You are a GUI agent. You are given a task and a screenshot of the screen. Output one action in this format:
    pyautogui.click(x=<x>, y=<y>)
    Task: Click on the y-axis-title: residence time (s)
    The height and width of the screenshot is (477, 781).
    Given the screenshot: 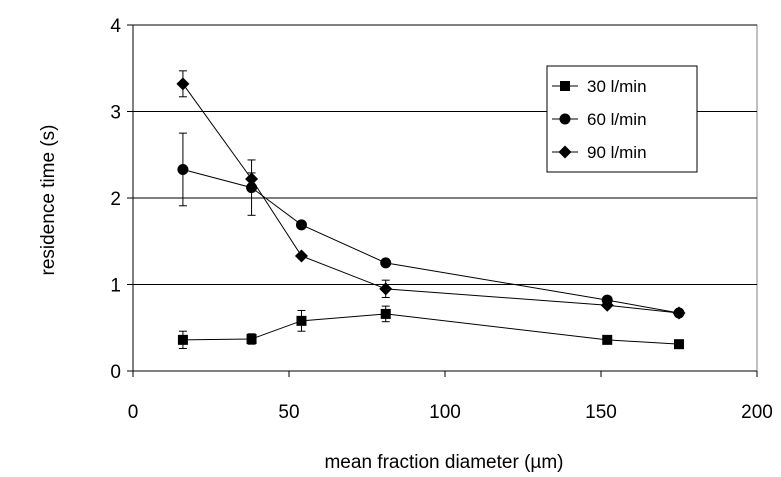 What is the action you would take?
    pyautogui.click(x=48, y=200)
    